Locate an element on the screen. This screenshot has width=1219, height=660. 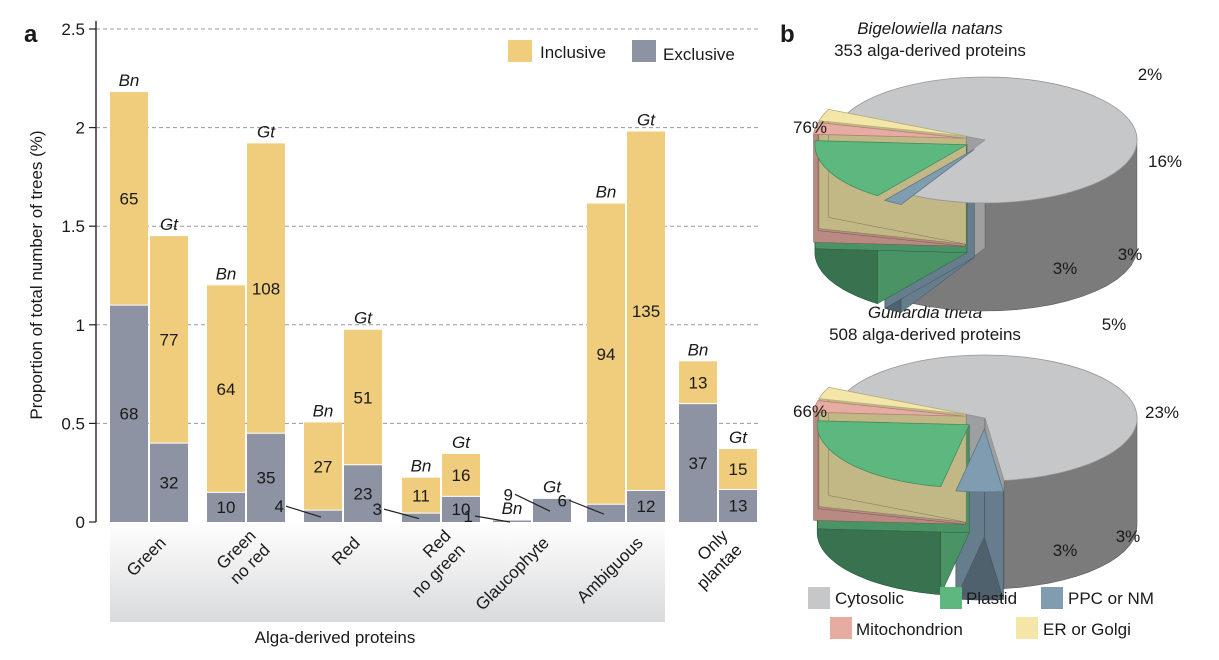
pie-slice-label: 76% is located at coordinates (810, 127).